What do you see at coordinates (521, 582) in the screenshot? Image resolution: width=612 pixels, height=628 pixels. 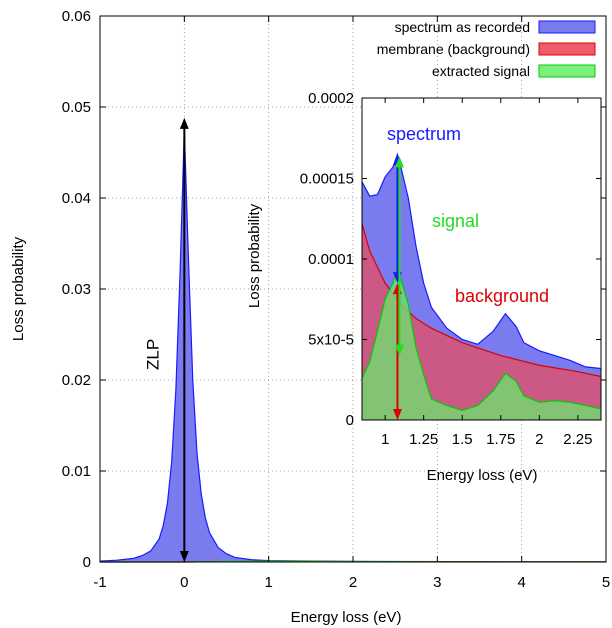 I see `x-tick-label: 4` at bounding box center [521, 582].